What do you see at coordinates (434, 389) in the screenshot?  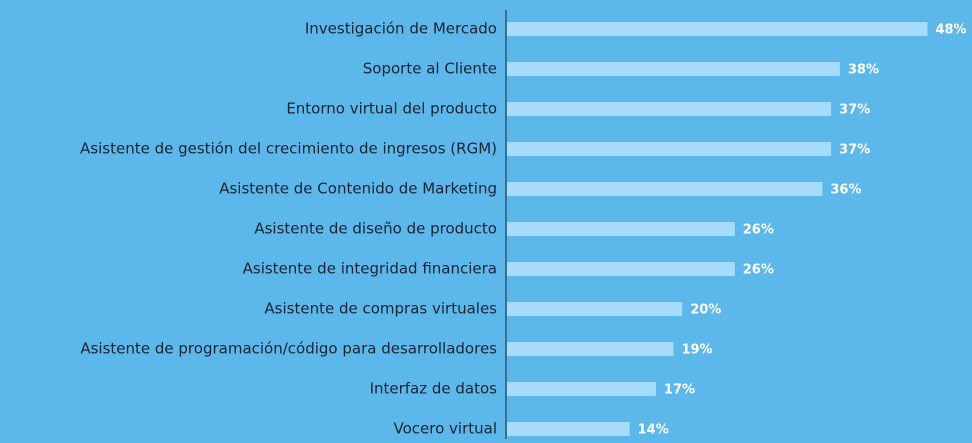 I see `category-label: Interfaz de datos` at bounding box center [434, 389].